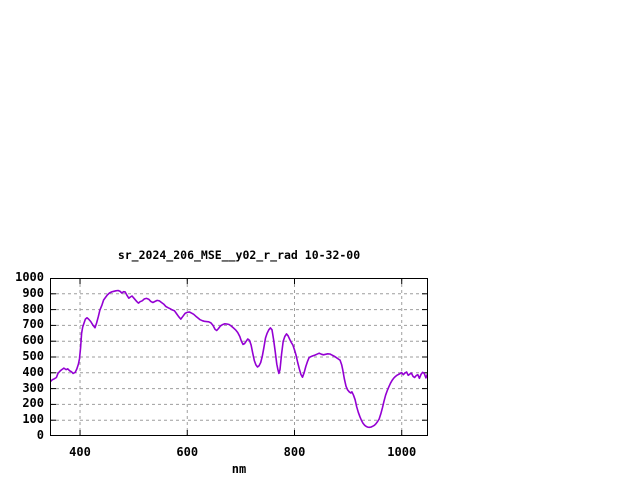 Image resolution: width=640 pixels, height=480 pixels. Describe the element at coordinates (33, 387) in the screenshot. I see `y-axis-tick-label: 300` at that location.